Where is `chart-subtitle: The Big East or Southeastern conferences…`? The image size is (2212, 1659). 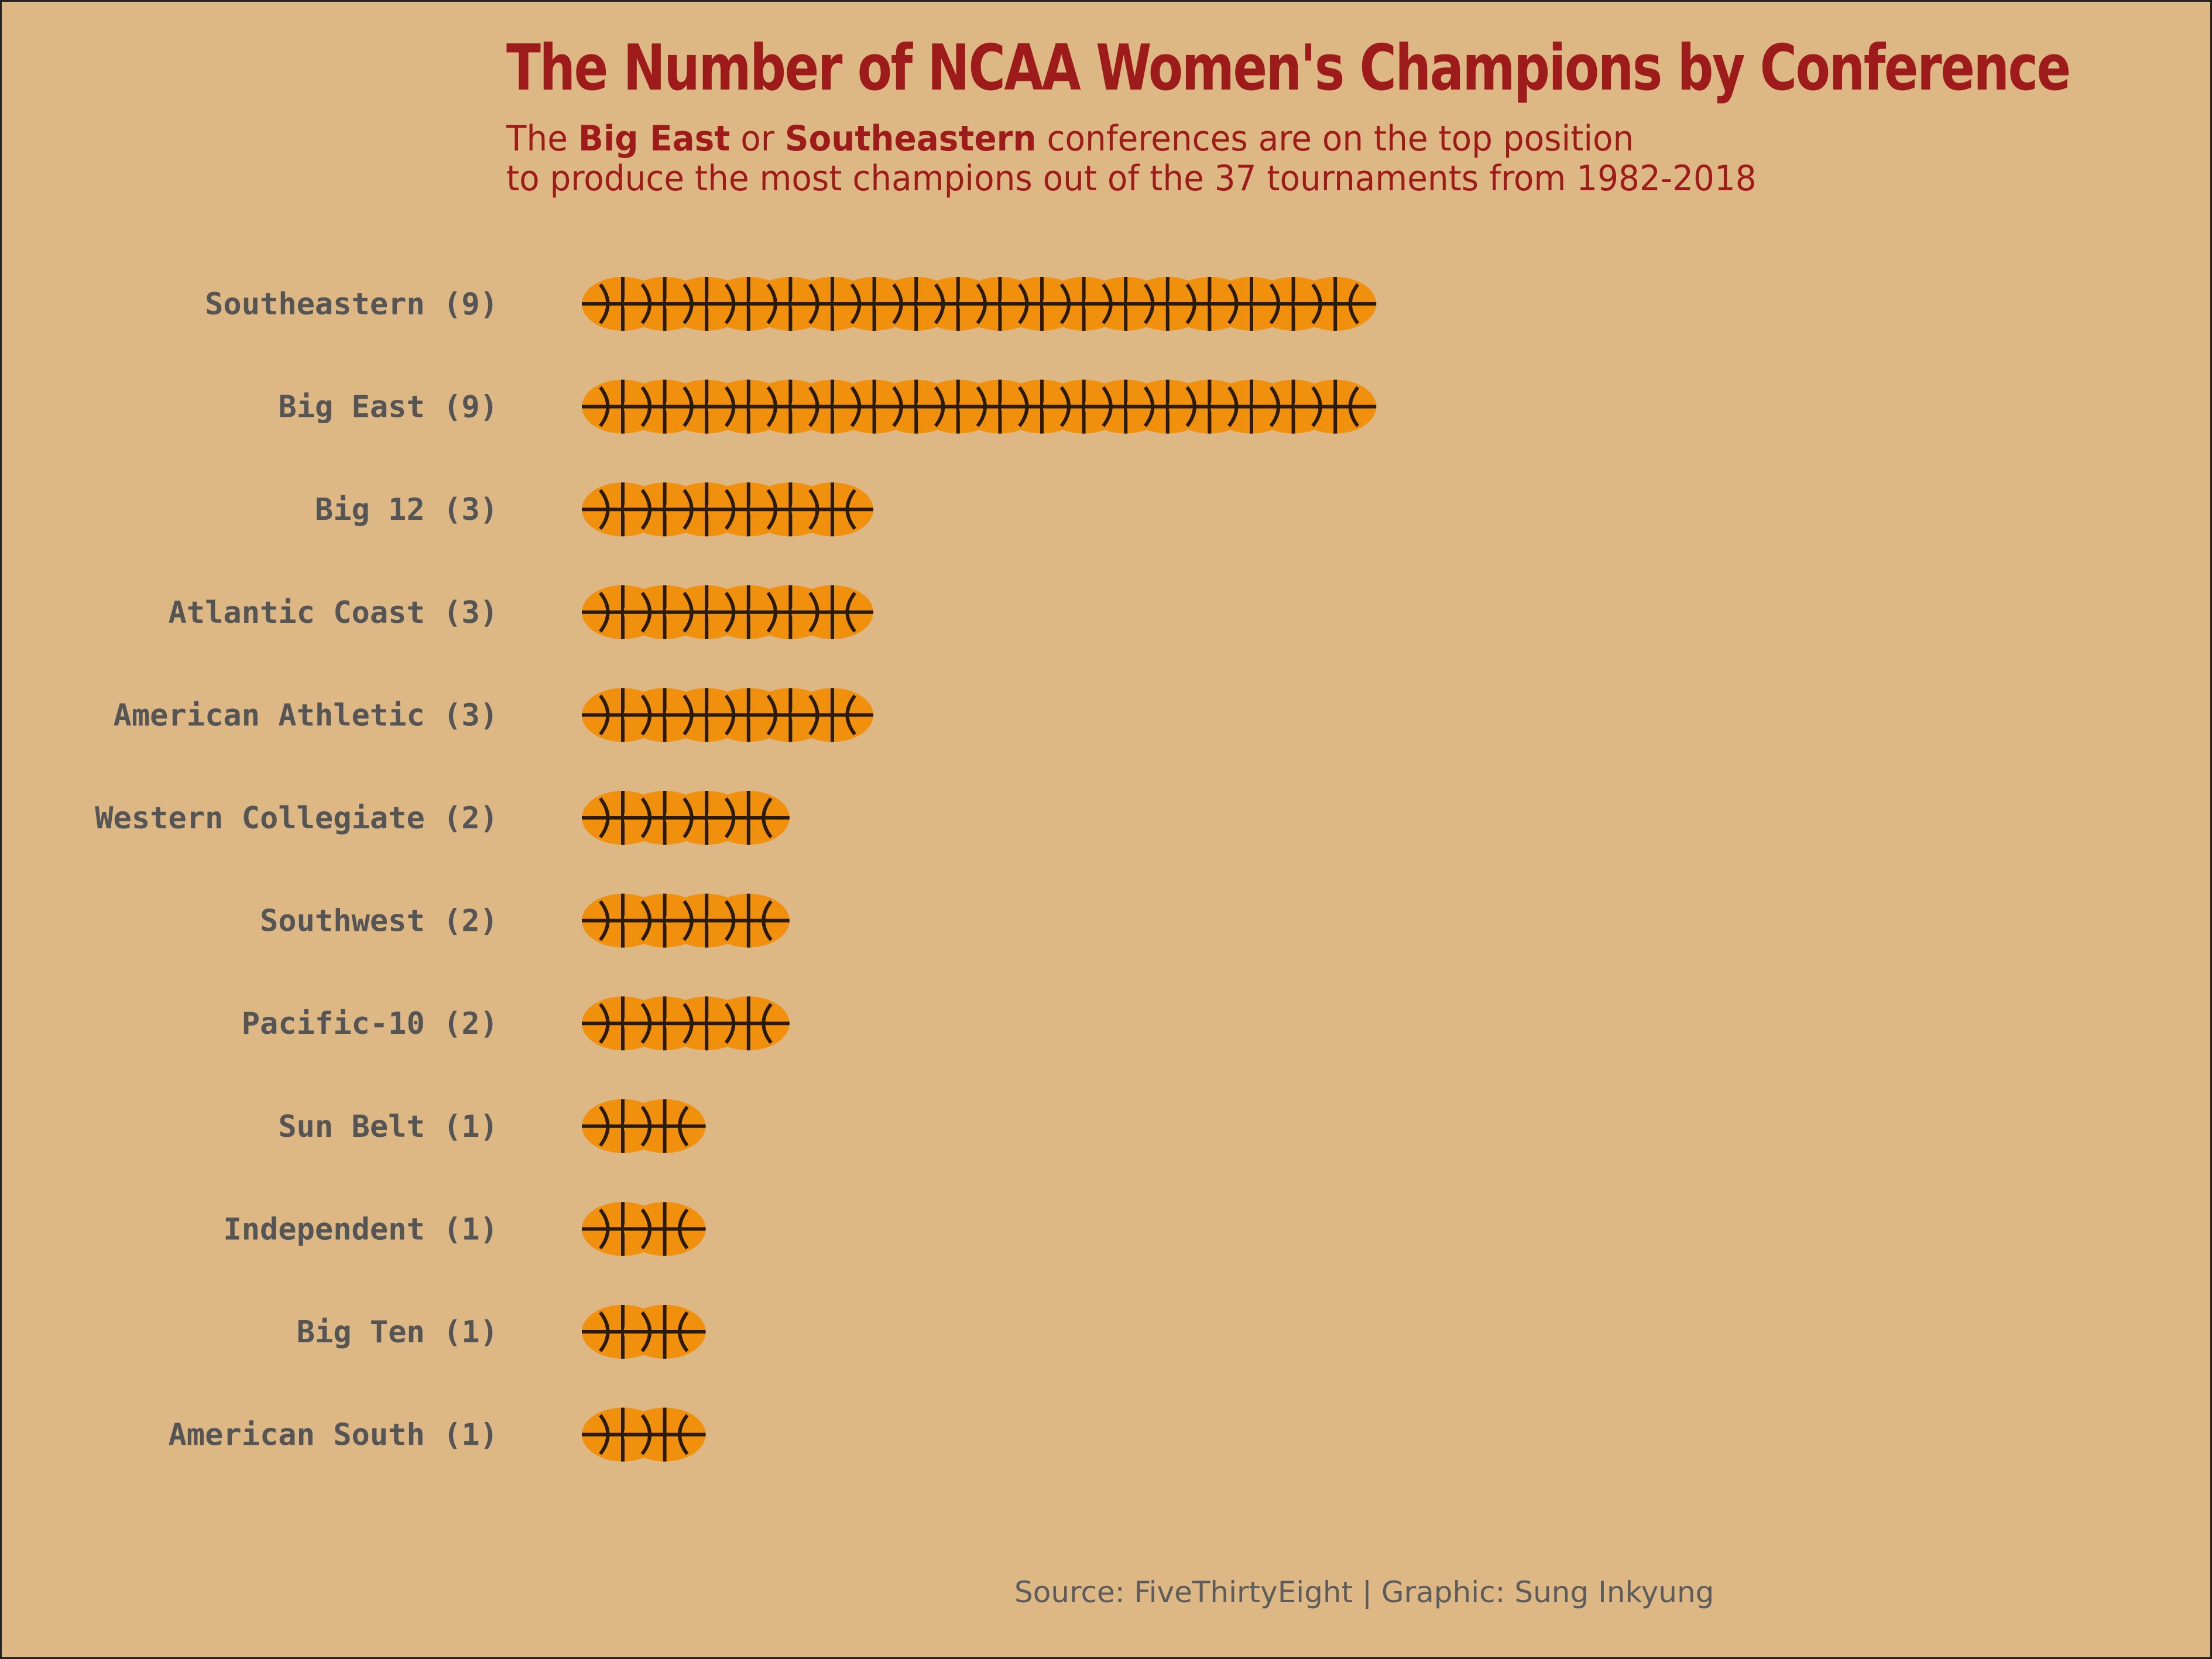 chart-subtitle: The Big East or Southeastern conferences… is located at coordinates (1131, 158).